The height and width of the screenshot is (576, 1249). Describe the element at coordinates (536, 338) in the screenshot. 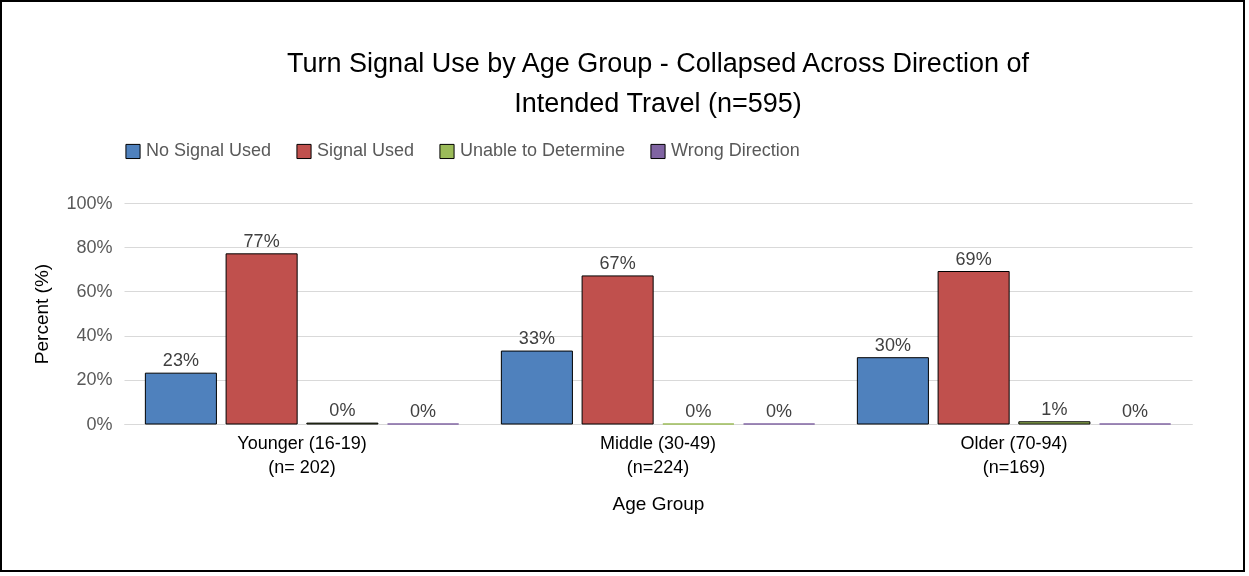

I see `data-label: 33%` at that location.